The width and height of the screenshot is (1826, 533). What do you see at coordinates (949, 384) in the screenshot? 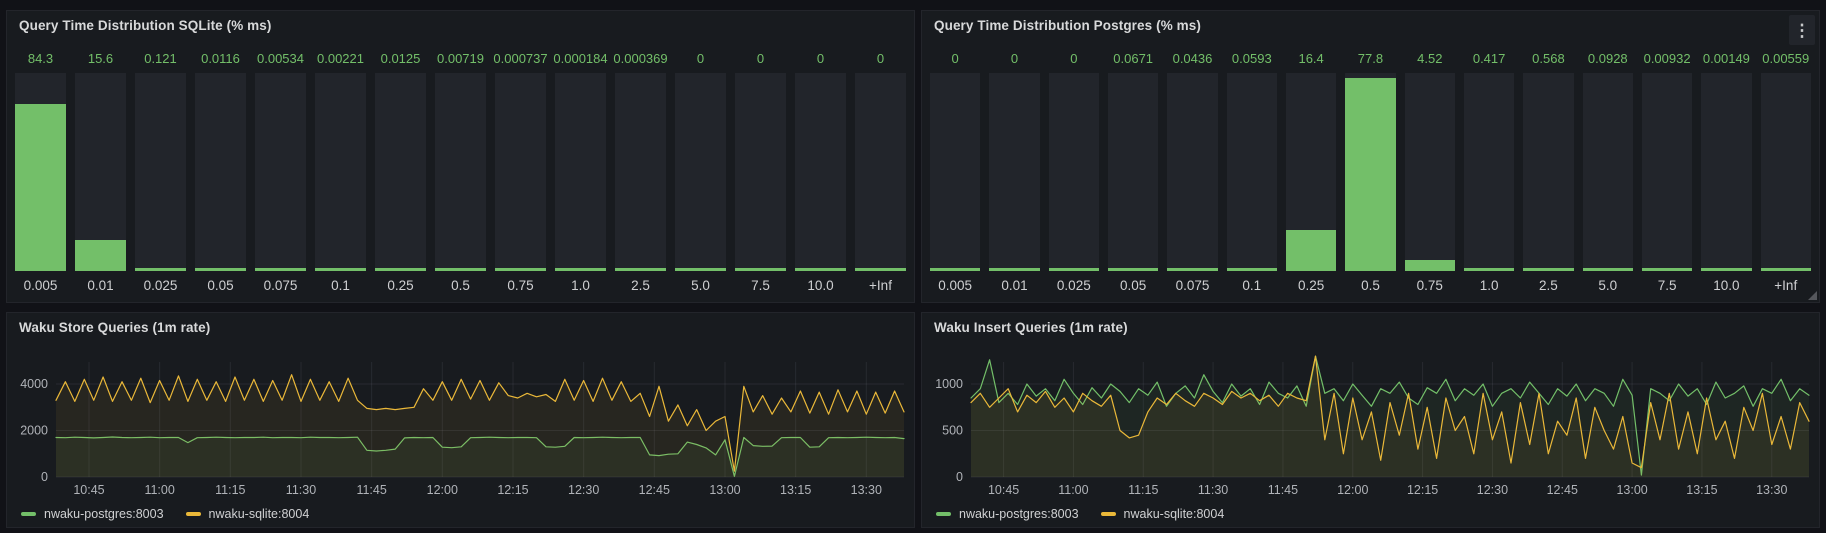
I see `y-axis-tick-label: 1000` at bounding box center [949, 384].